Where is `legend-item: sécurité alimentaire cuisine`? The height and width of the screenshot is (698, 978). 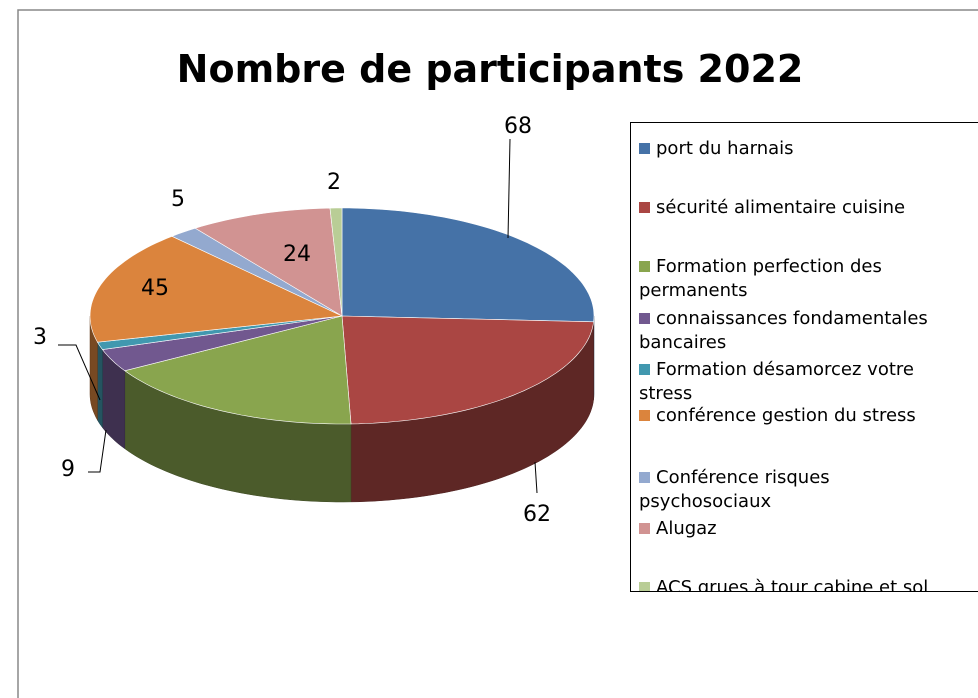
legend-item: sécurité alimentaire cuisine is located at coordinates (799, 208).